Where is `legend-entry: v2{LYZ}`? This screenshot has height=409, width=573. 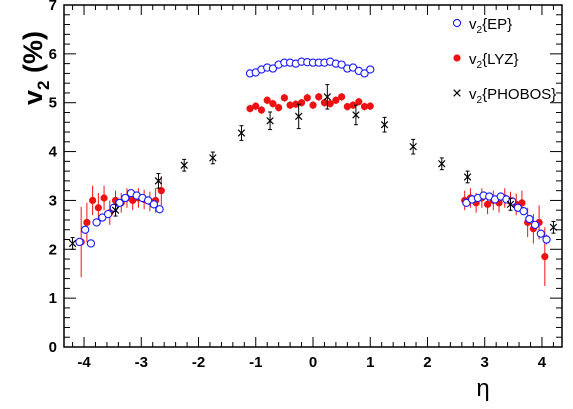 legend-entry: v2{LYZ} is located at coordinates (485, 61).